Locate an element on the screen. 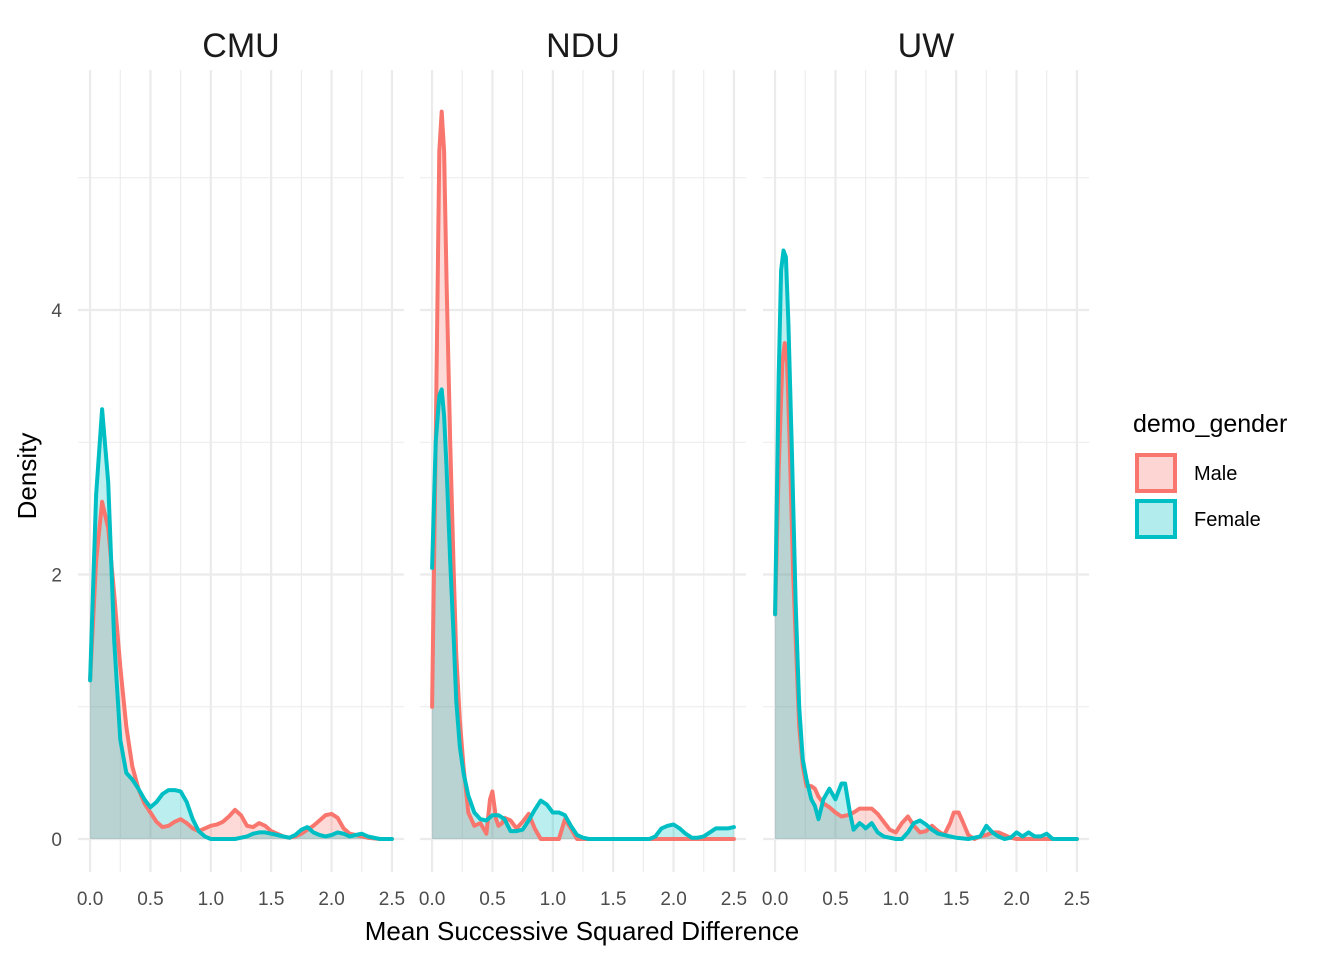 This screenshot has height=960, width=1344. legend-title: demo_gender is located at coordinates (1210, 424).